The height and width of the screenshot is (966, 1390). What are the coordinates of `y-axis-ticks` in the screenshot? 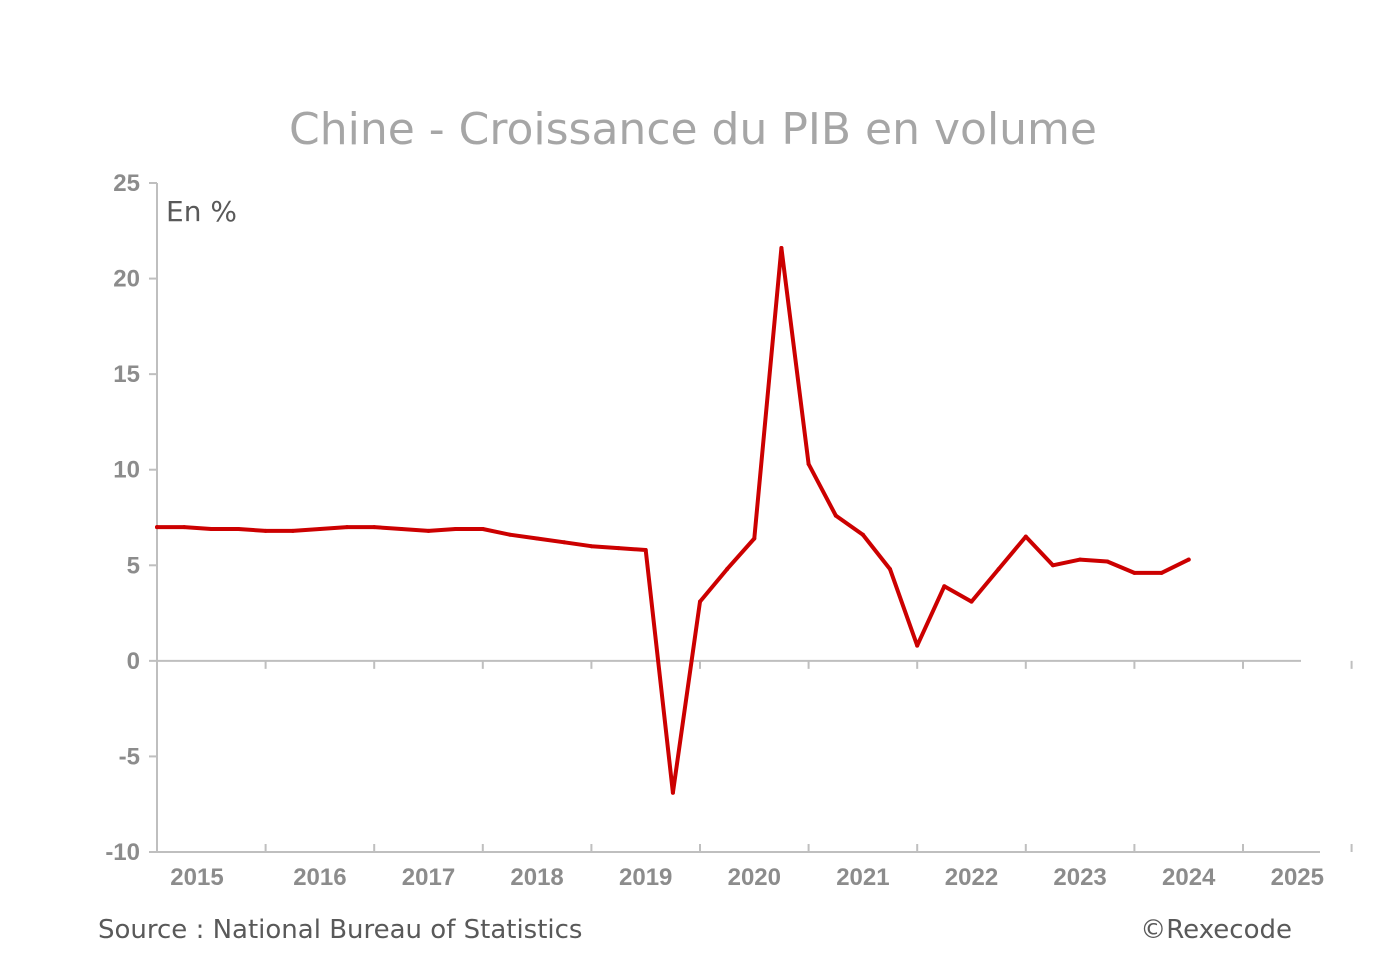 It's located at (153, 517).